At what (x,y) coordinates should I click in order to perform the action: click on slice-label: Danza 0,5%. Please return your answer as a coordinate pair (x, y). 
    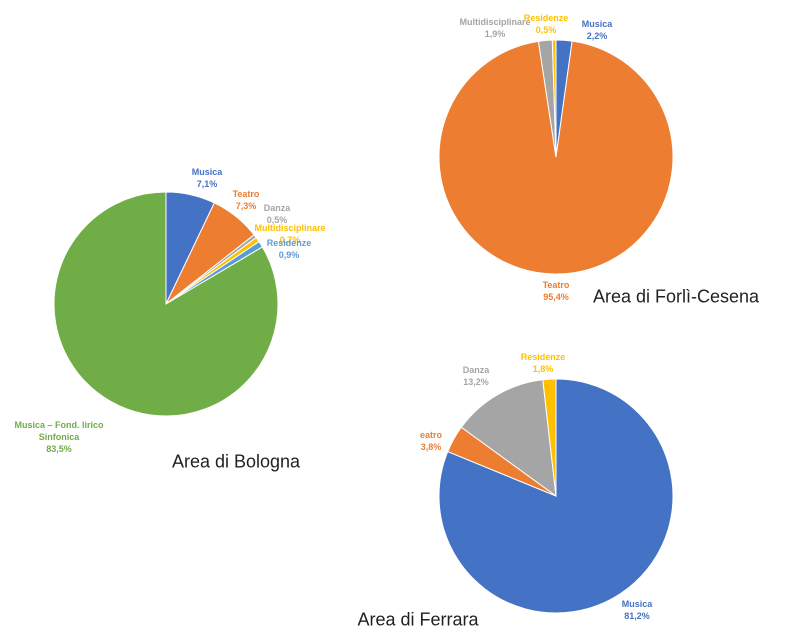
    Looking at the image, I should click on (277, 214).